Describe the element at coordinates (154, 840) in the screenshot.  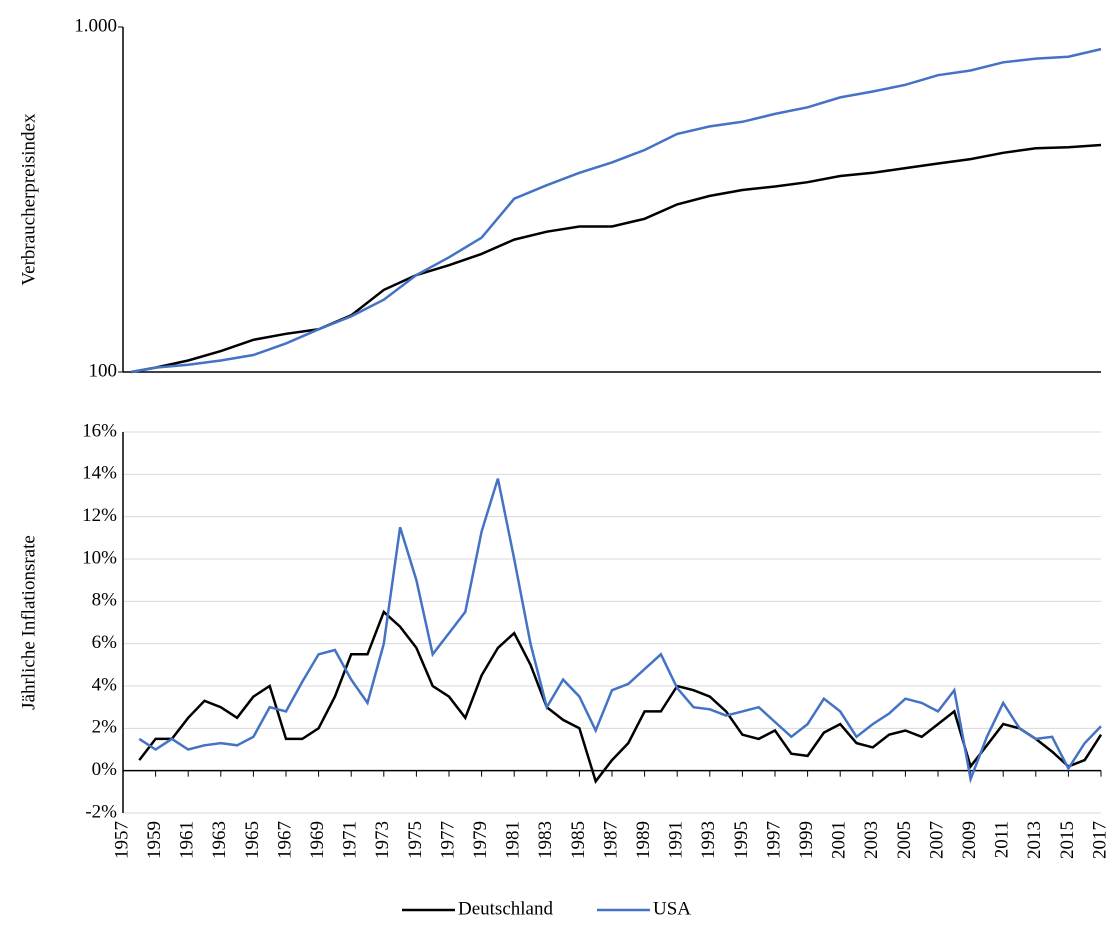
I see `x-tick-label: 1959` at that location.